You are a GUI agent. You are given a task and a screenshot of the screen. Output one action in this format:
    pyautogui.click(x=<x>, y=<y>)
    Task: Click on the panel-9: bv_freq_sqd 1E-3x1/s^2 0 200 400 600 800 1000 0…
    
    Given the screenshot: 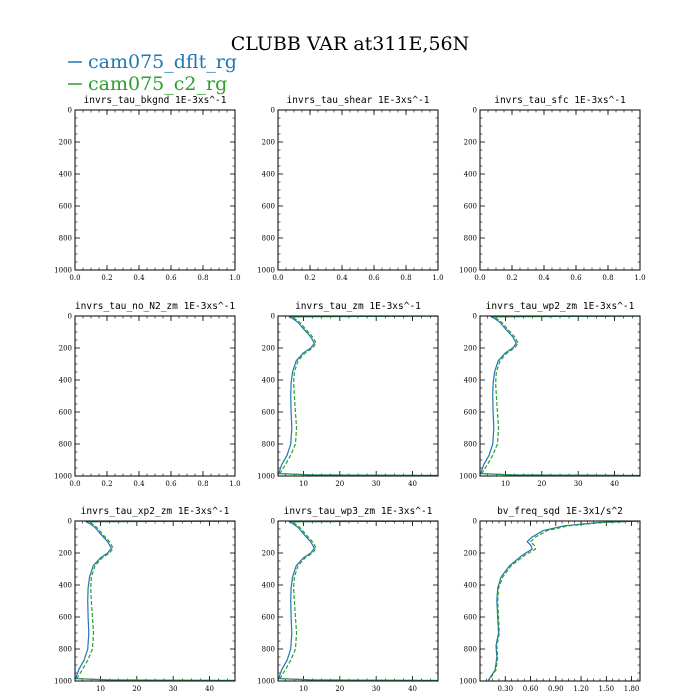 What is the action you would take?
    pyautogui.click(x=550, y=599)
    